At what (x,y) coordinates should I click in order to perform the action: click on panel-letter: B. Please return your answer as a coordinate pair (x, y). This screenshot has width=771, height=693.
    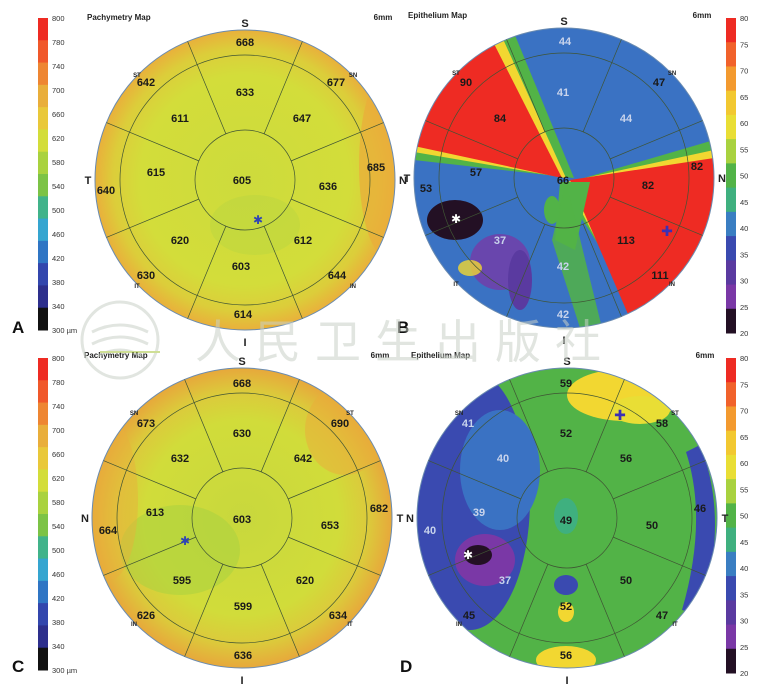
    Looking at the image, I should click on (403, 327).